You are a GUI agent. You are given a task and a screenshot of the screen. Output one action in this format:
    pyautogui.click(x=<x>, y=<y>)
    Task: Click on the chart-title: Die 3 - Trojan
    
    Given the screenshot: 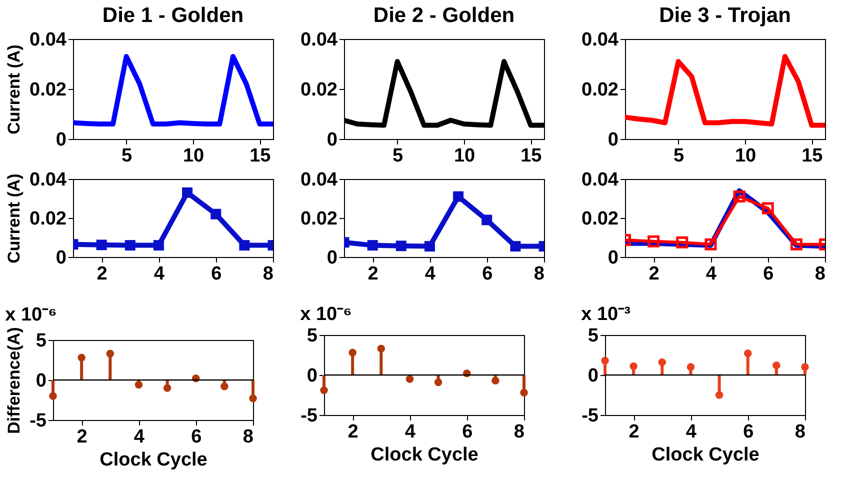 What is the action you would take?
    pyautogui.click(x=725, y=15)
    